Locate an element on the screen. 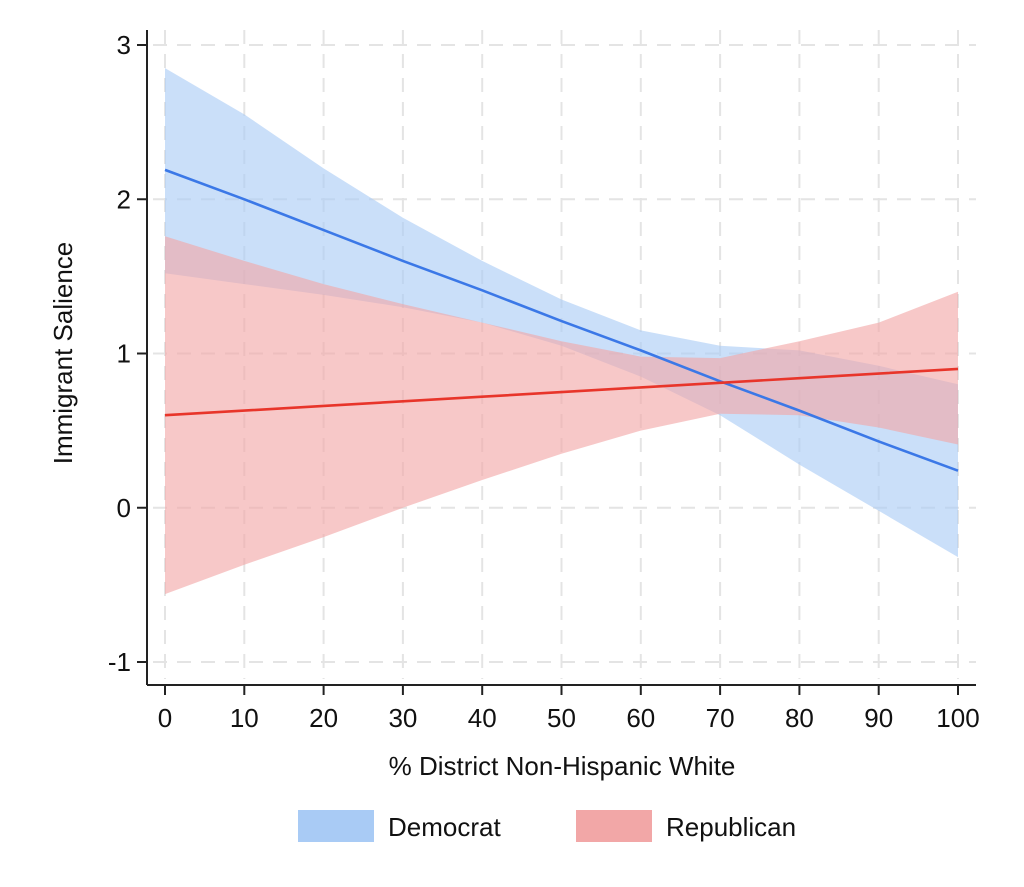 The height and width of the screenshot is (887, 1024). x-tick-label: 30 is located at coordinates (402, 718).